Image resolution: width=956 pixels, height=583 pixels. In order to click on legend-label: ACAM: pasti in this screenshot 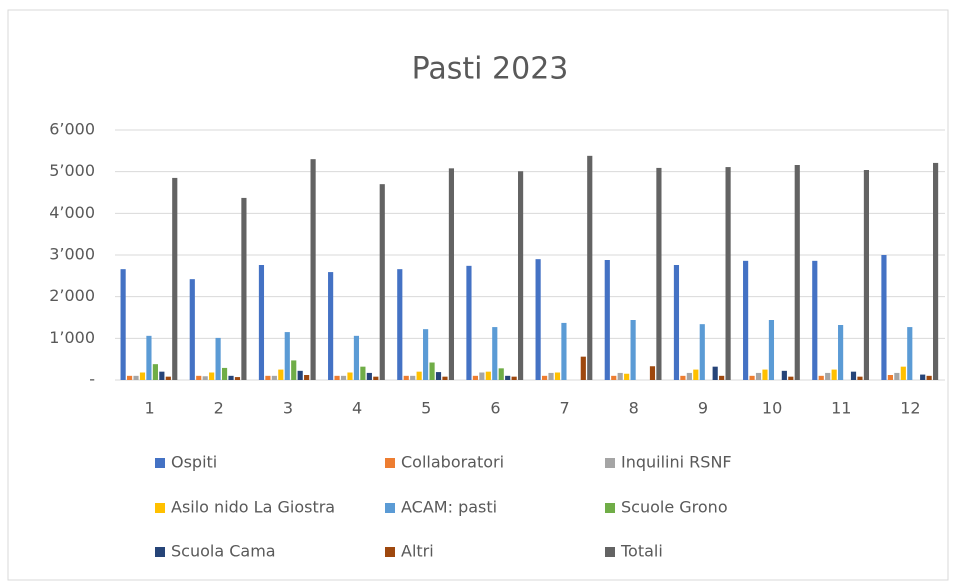, I will do `click(449, 507)`.